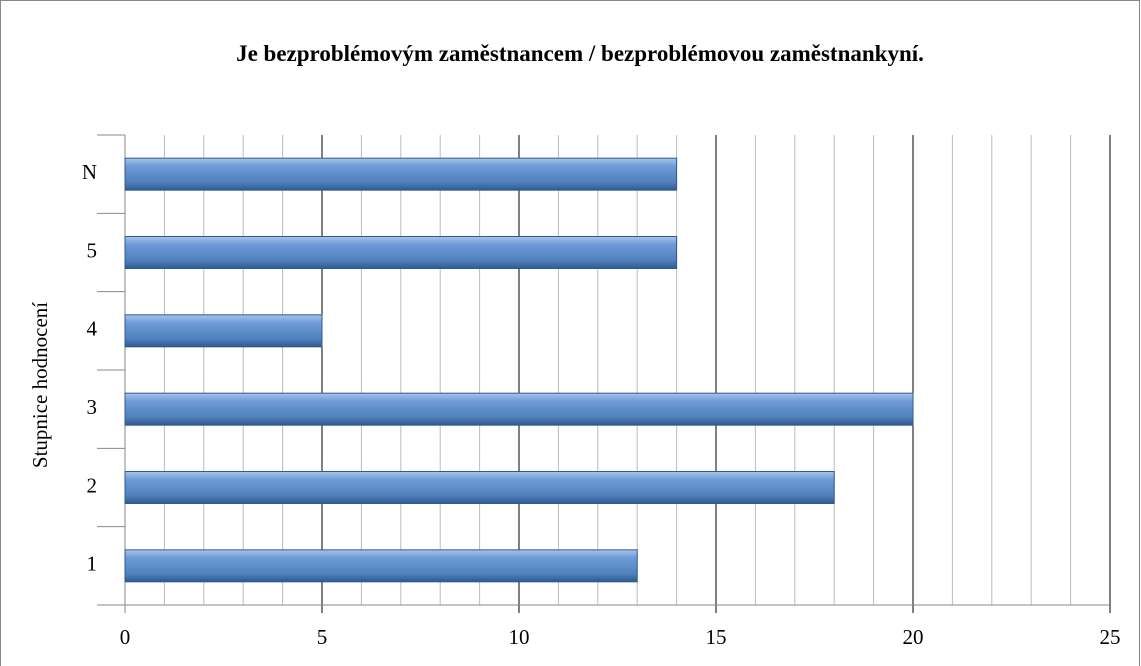 The height and width of the screenshot is (666, 1141). Describe the element at coordinates (1110, 637) in the screenshot. I see `x-tick-label: 25` at that location.